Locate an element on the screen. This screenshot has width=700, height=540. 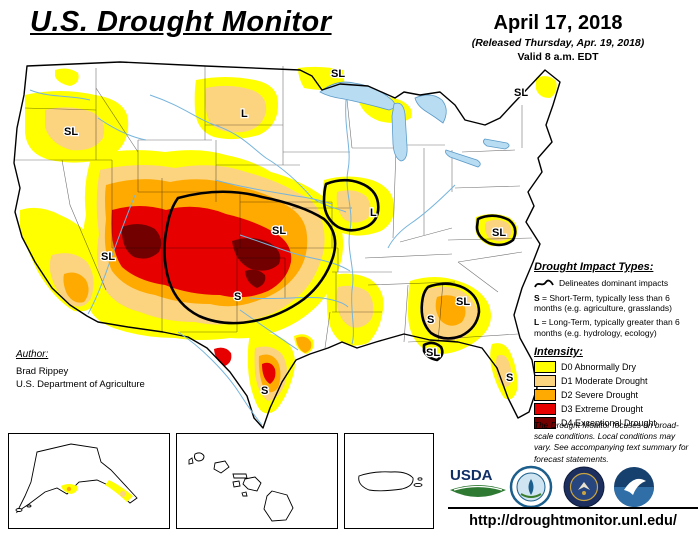
alaska-inset is located at coordinates (89, 481).